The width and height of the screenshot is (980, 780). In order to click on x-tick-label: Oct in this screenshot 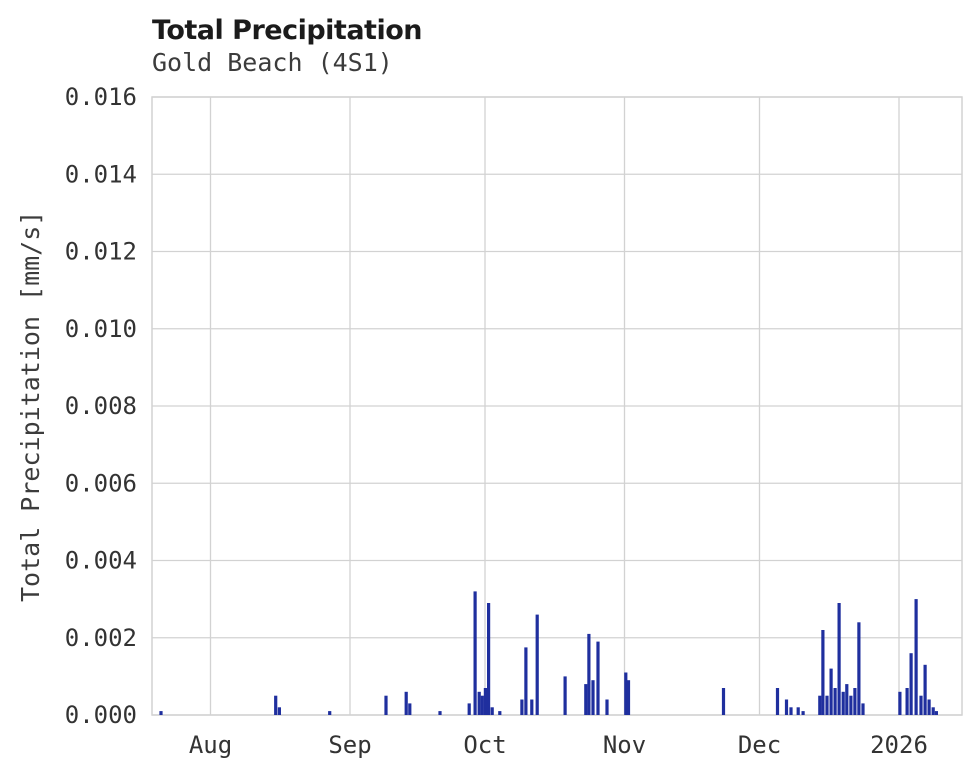, I will do `click(484, 745)`.